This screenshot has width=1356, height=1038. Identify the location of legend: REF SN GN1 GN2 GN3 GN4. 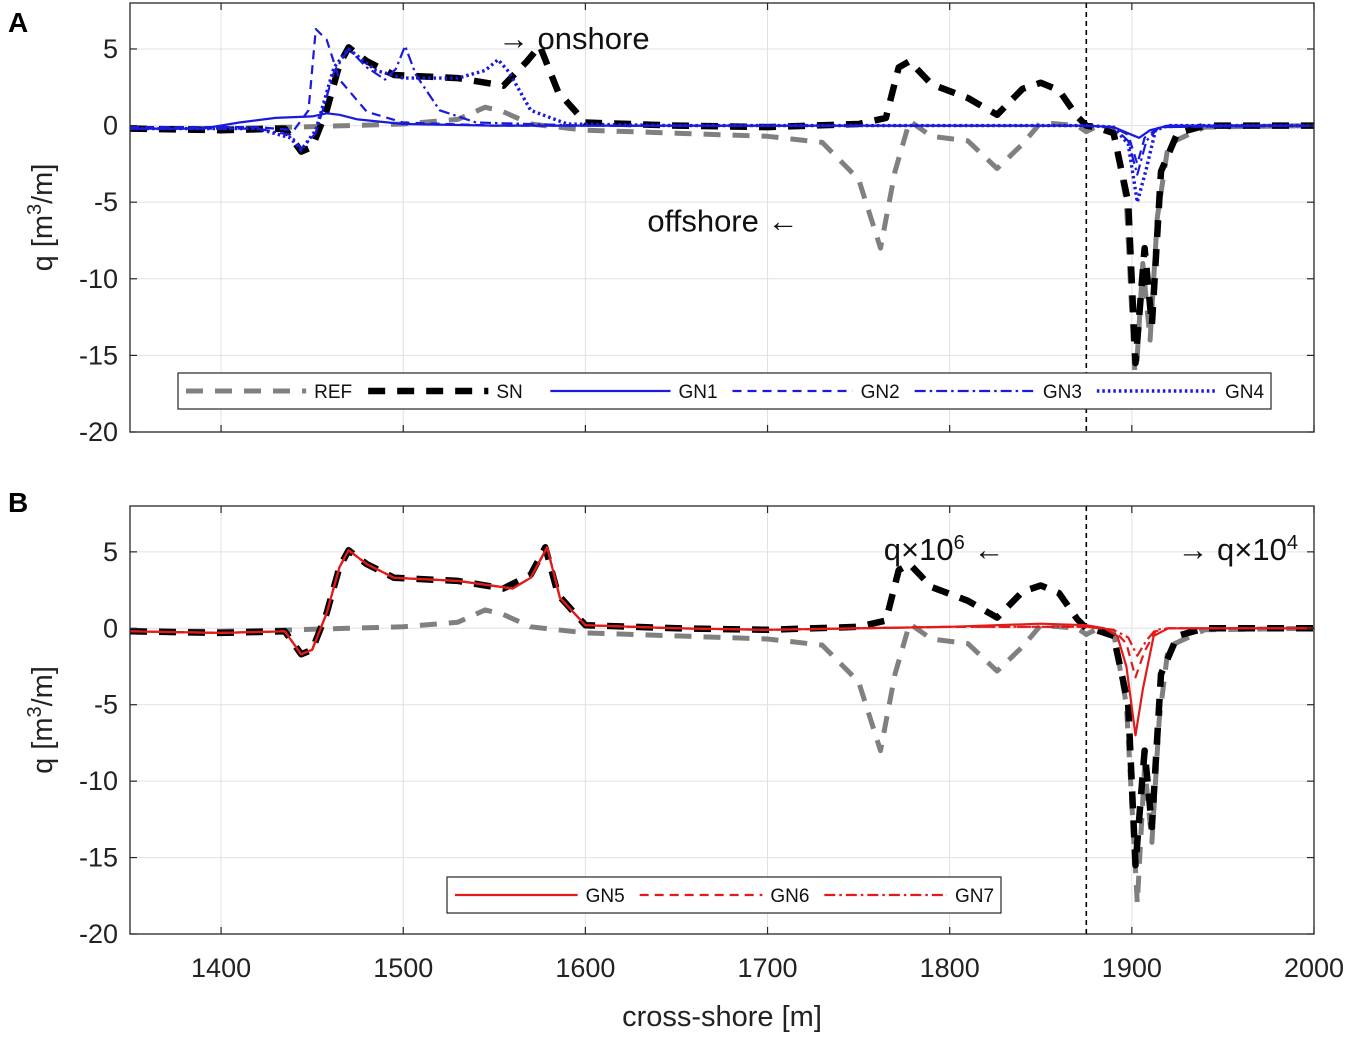
(724, 391).